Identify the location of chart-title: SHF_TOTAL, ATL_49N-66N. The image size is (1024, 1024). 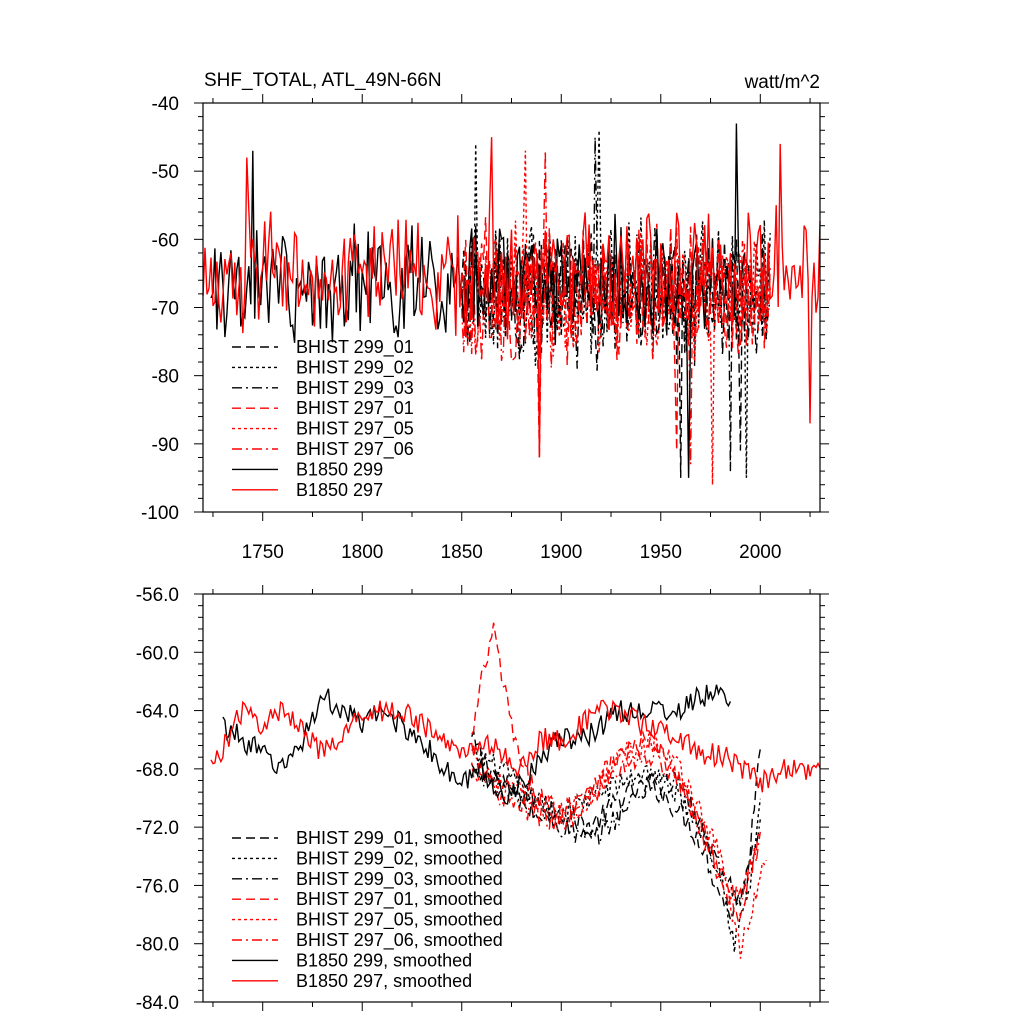
(323, 80).